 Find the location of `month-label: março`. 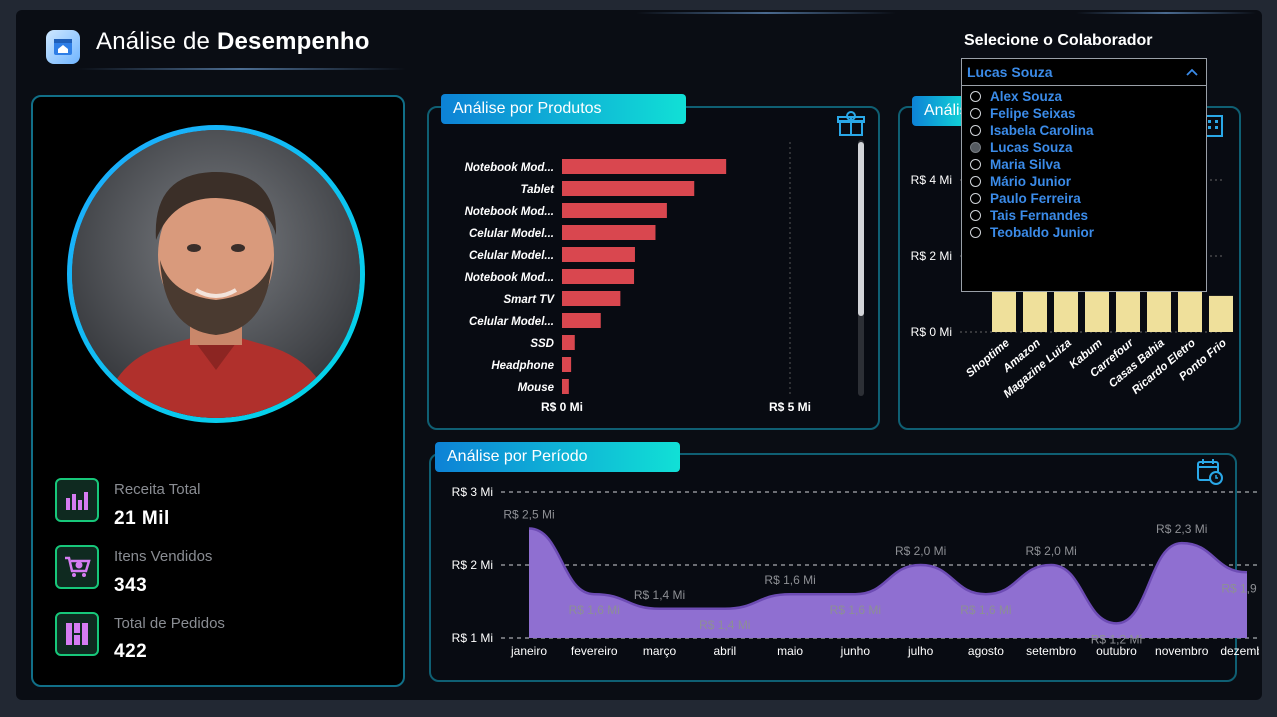

month-label: março is located at coordinates (660, 651).